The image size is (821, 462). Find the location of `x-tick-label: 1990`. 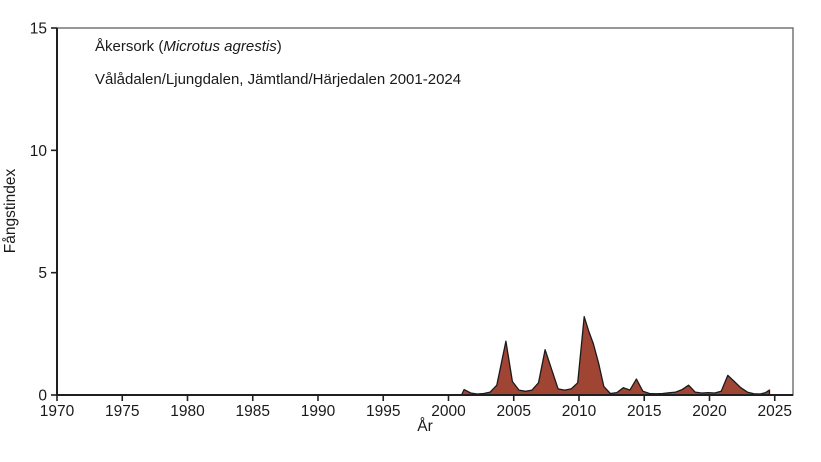

x-tick-label: 1990 is located at coordinates (318, 411).